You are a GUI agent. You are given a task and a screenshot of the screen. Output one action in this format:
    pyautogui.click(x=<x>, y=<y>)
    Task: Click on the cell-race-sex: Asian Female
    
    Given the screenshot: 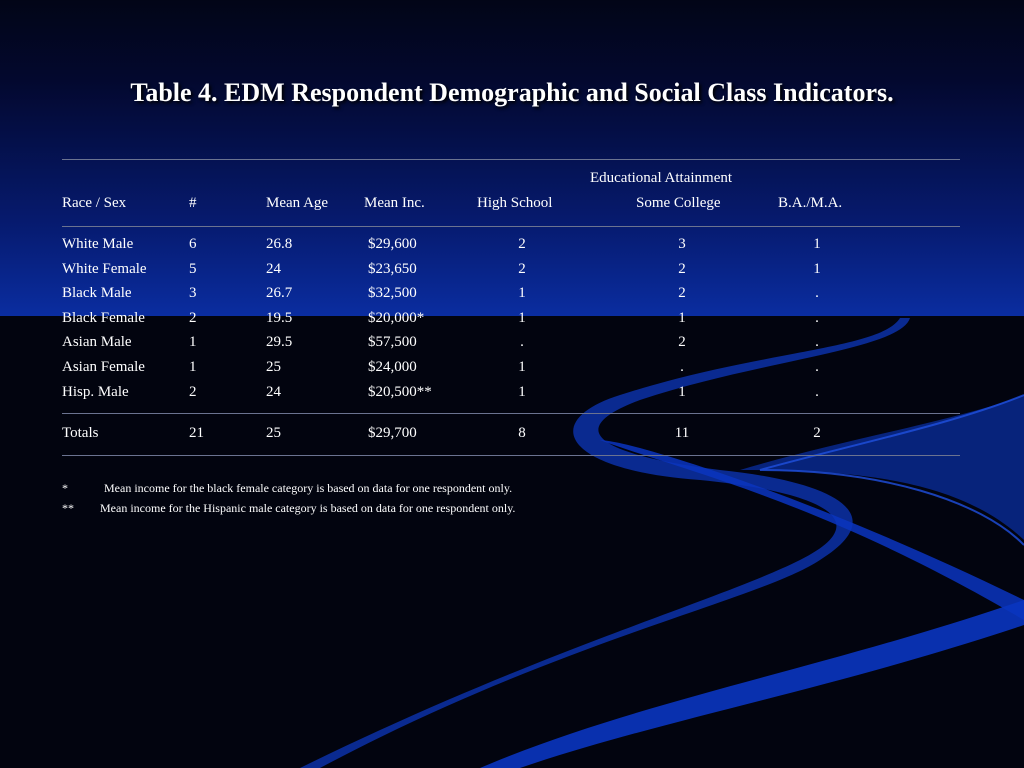 What is the action you would take?
    pyautogui.click(x=103, y=367)
    